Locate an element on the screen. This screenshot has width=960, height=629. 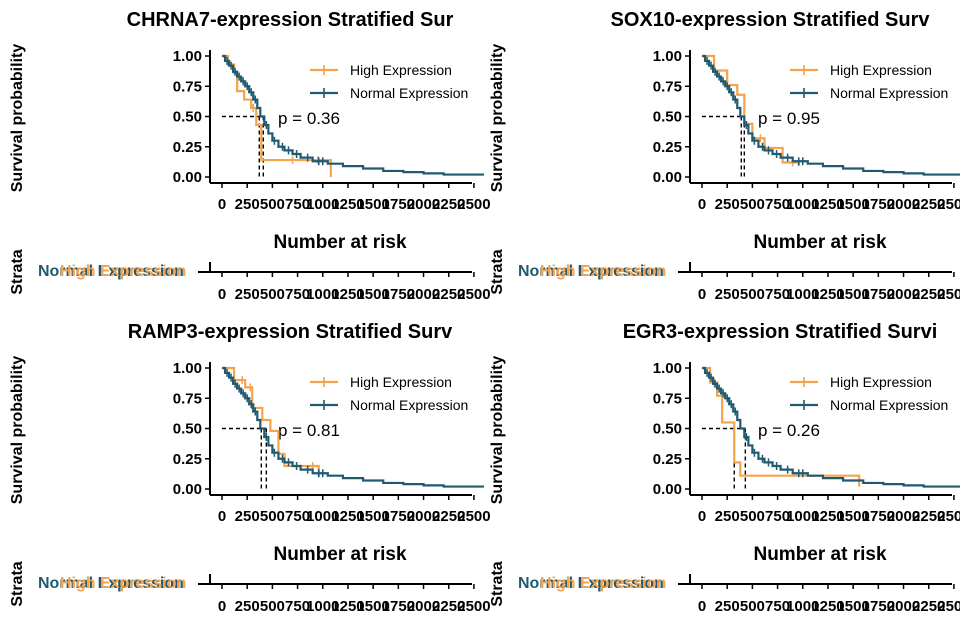
x-tick-label: 250 is located at coordinates (727, 204).